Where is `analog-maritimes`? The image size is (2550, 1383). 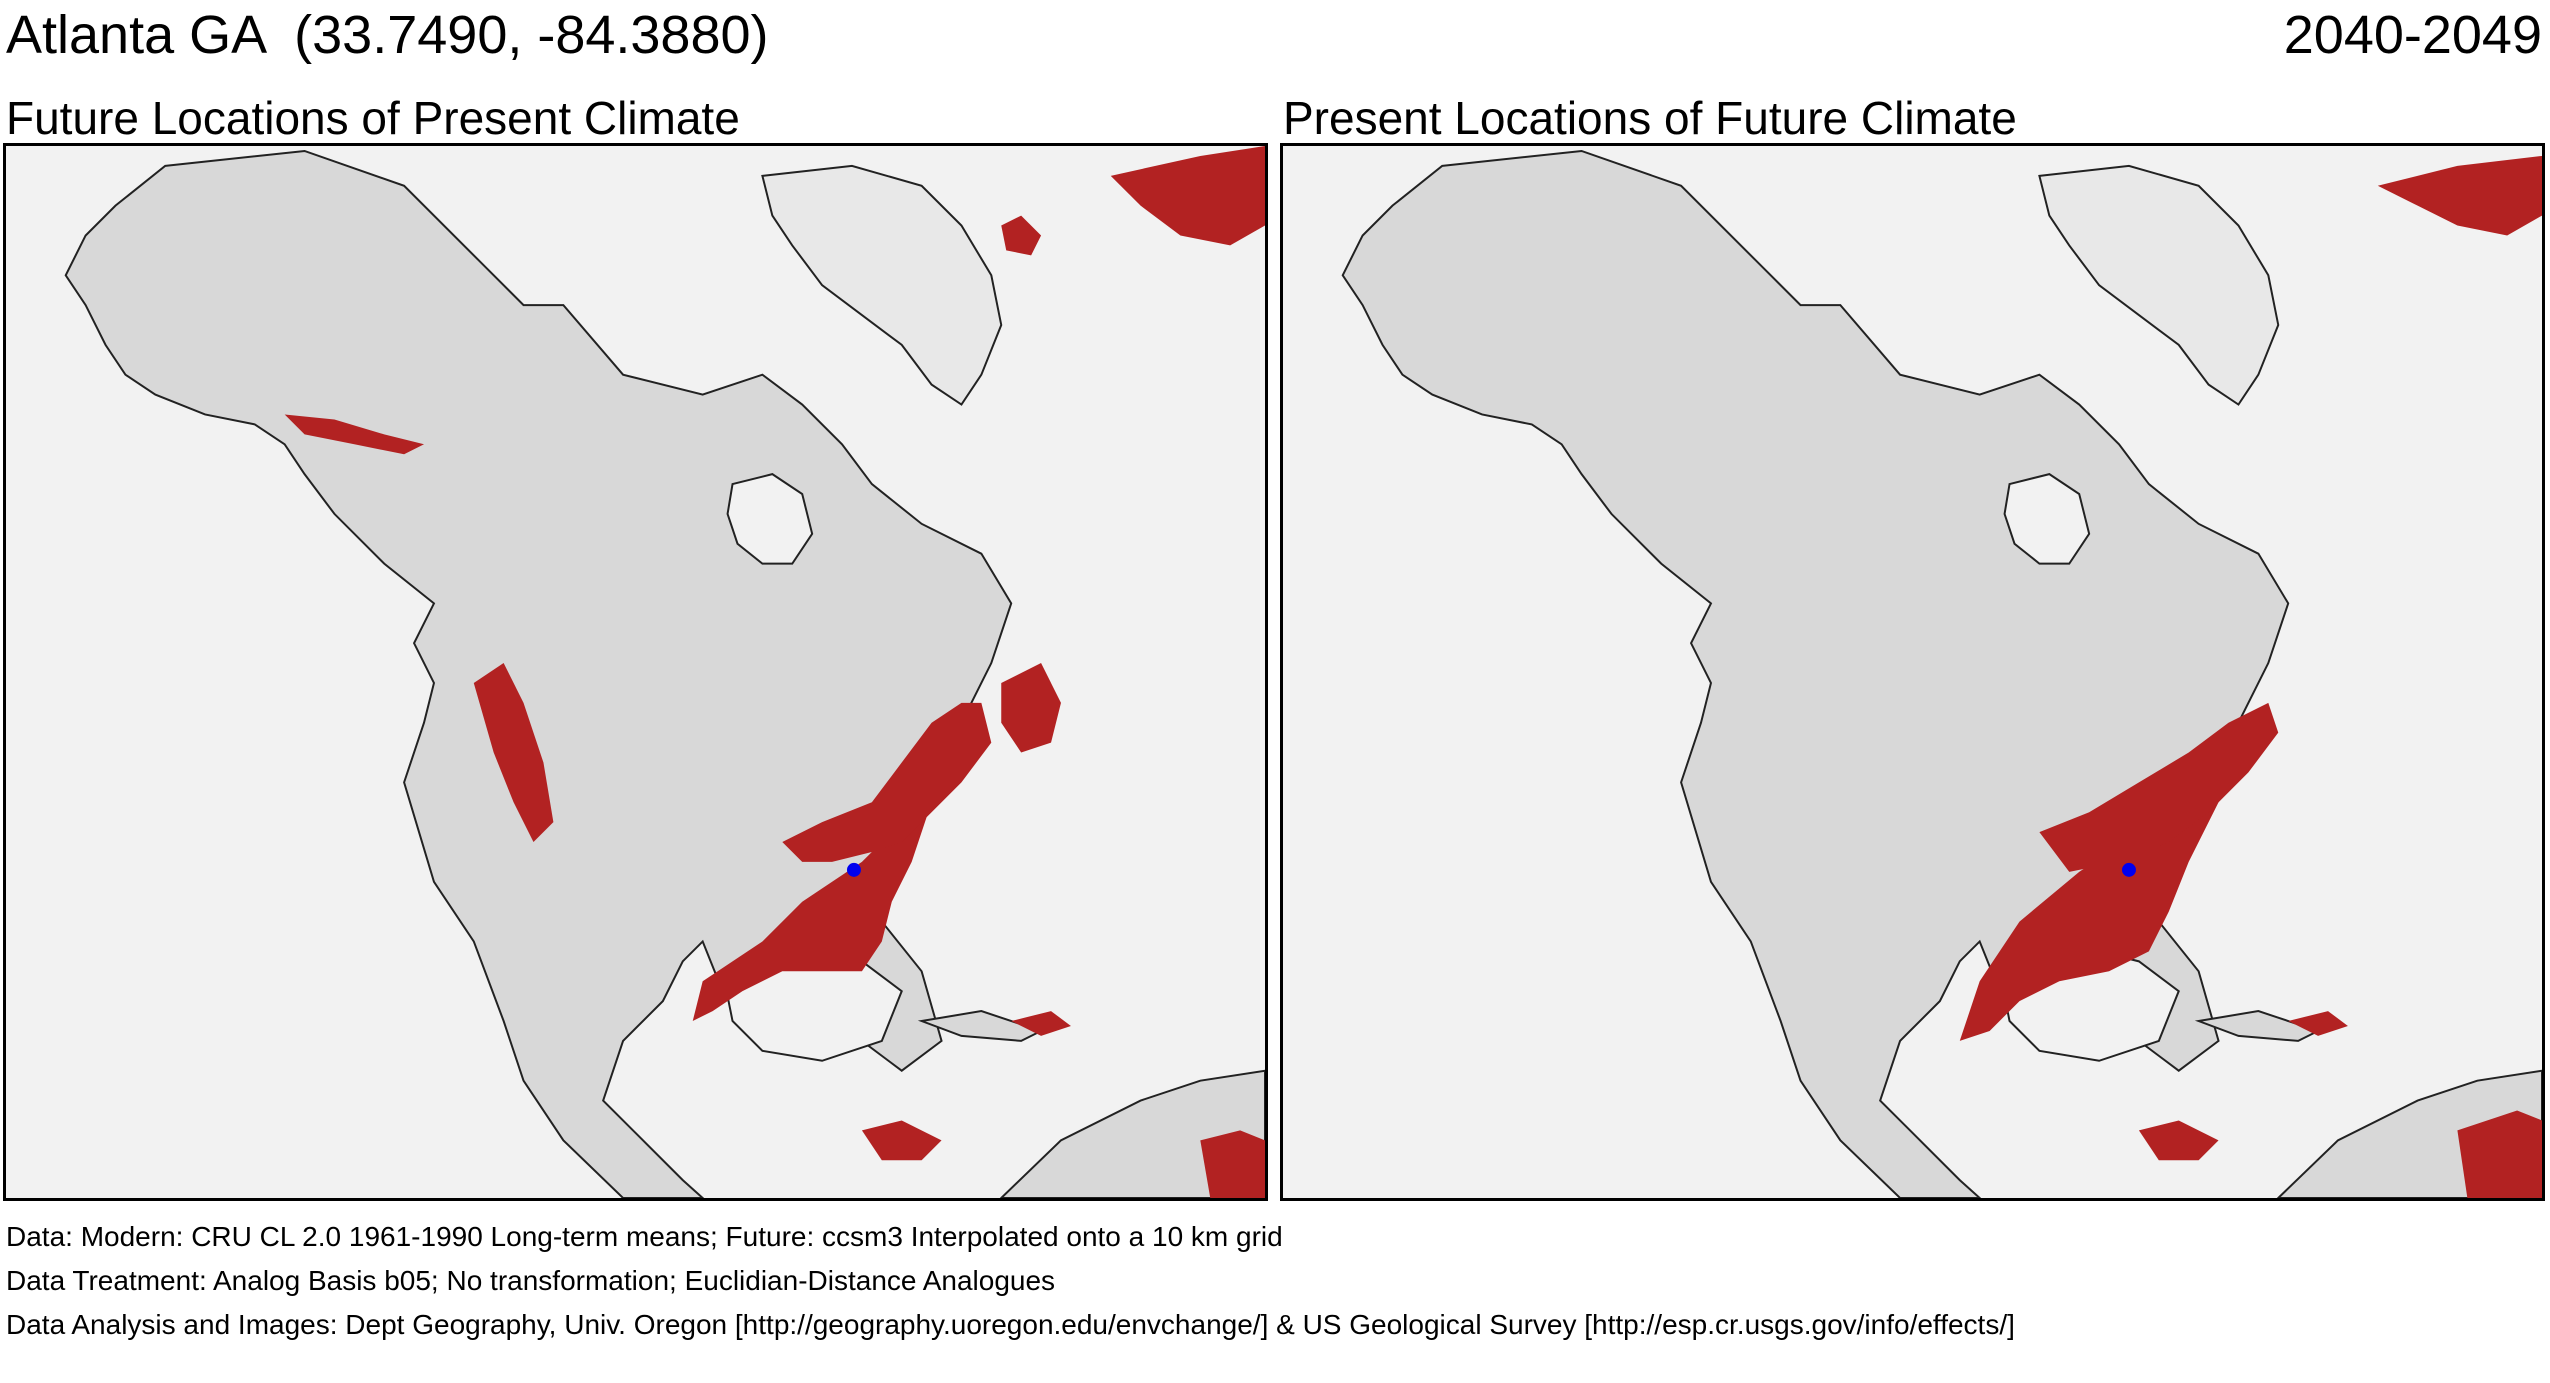
analog-maritimes is located at coordinates (1031, 708).